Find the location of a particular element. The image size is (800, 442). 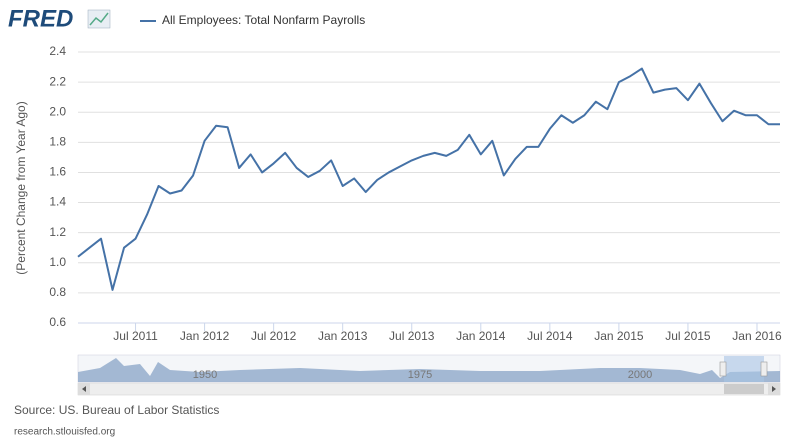

legend-label: All Employees: Total Nonfarm Payrolls is located at coordinates (263, 20).